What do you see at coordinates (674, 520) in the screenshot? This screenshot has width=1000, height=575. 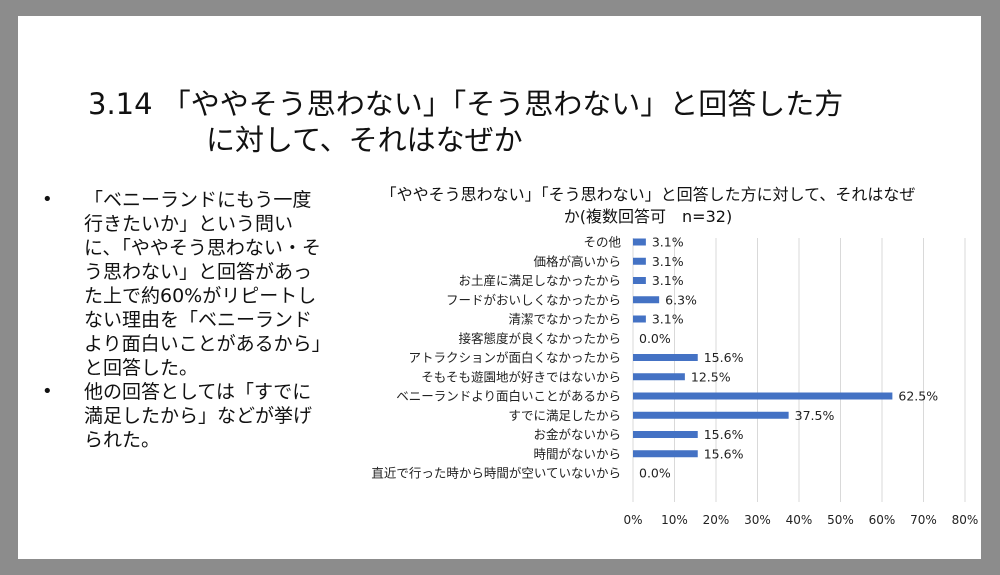 I see `x-tick-label: 10%` at bounding box center [674, 520].